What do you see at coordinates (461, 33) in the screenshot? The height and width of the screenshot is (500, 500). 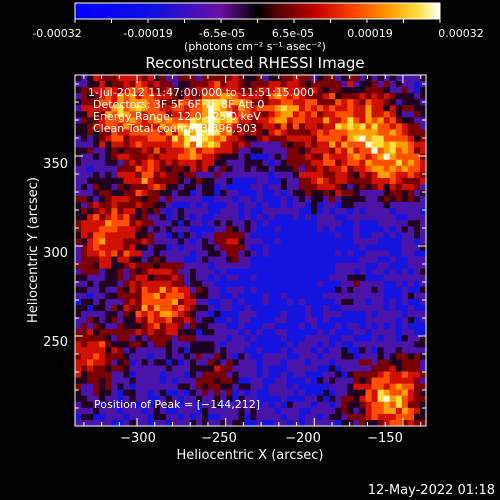 I see `colorbar-tick-label: 0.00032` at bounding box center [461, 33].